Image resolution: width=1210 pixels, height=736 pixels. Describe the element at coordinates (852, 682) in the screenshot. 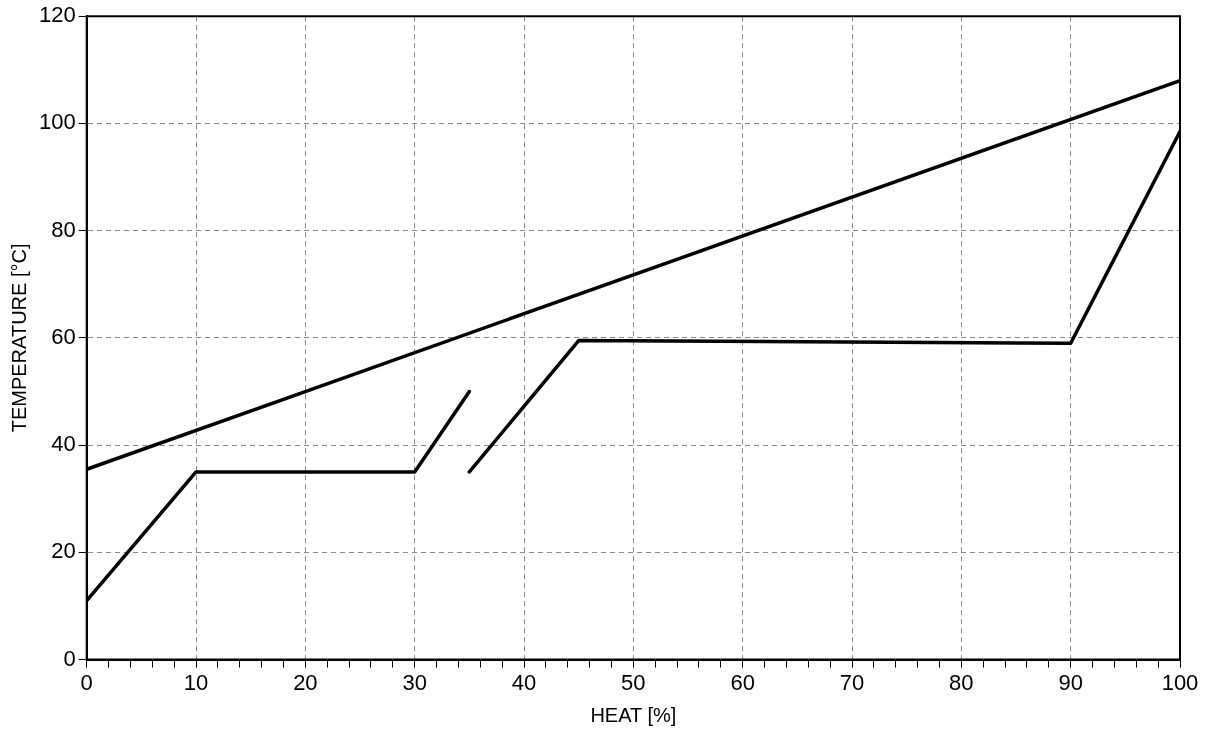

I see `x-tick-label: 70` at that location.